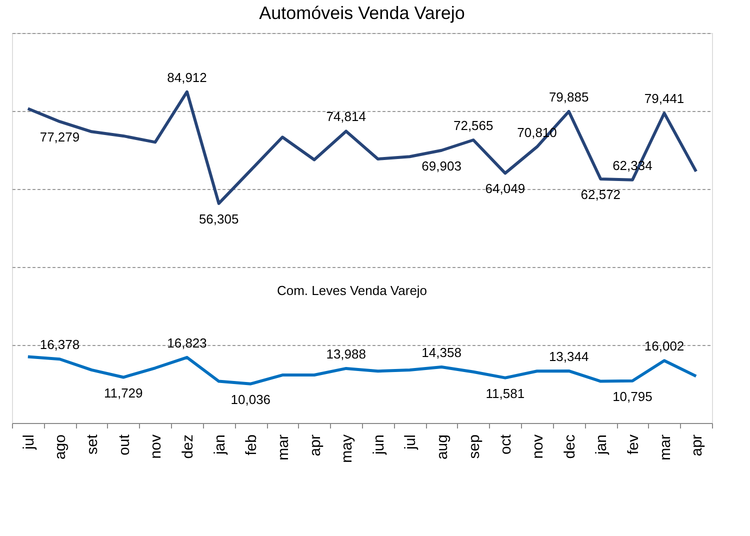  Describe the element at coordinates (187, 342) in the screenshot. I see `data-label: 16,823` at that location.